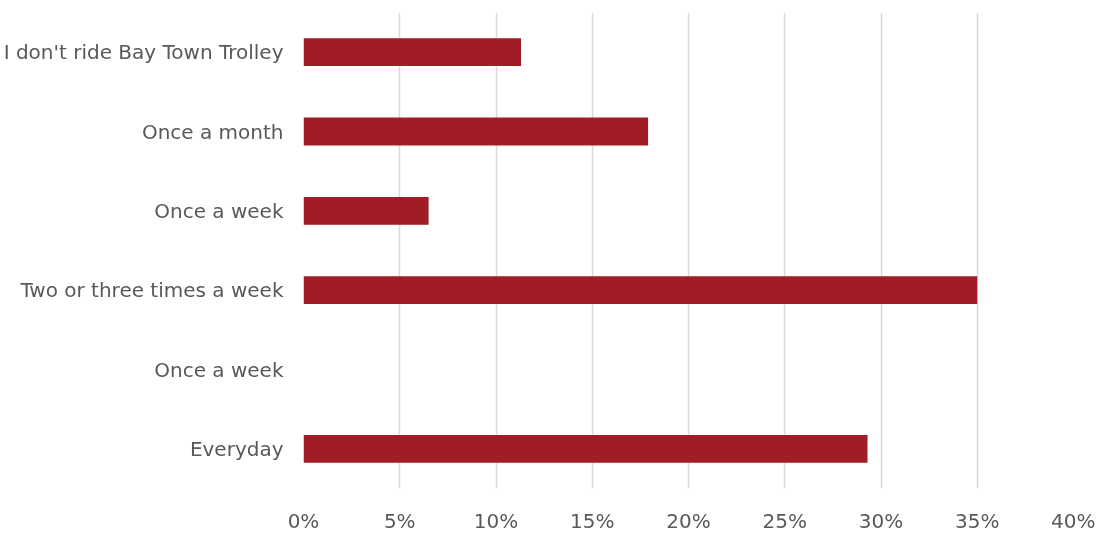 This screenshot has height=540, width=1102. Describe the element at coordinates (592, 520) in the screenshot. I see `x-tick-label: 15%` at that location.